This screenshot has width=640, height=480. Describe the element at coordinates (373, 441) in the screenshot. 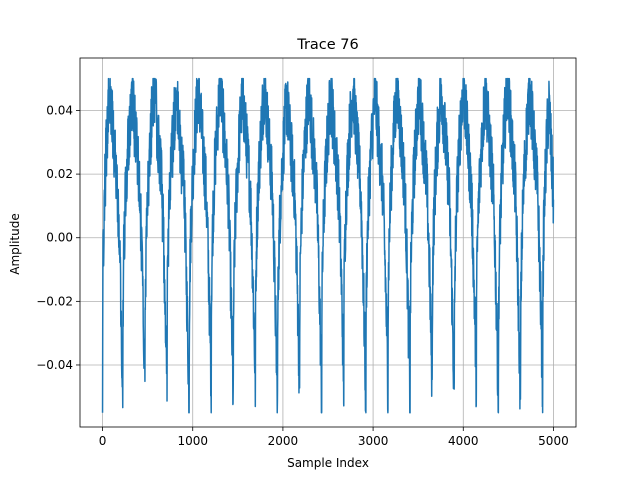

I see `x-tick-label: 3000` at that location.